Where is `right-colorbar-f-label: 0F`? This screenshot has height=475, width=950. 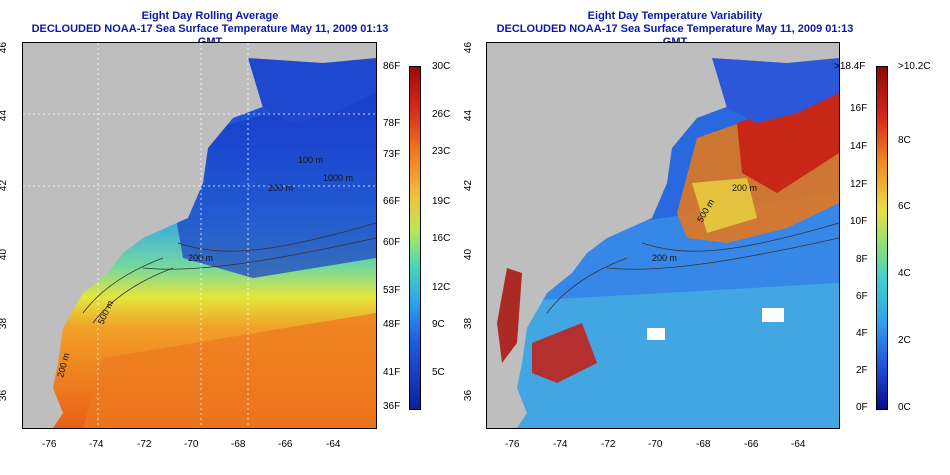 right-colorbar-f-label: 0F is located at coordinates (862, 407).